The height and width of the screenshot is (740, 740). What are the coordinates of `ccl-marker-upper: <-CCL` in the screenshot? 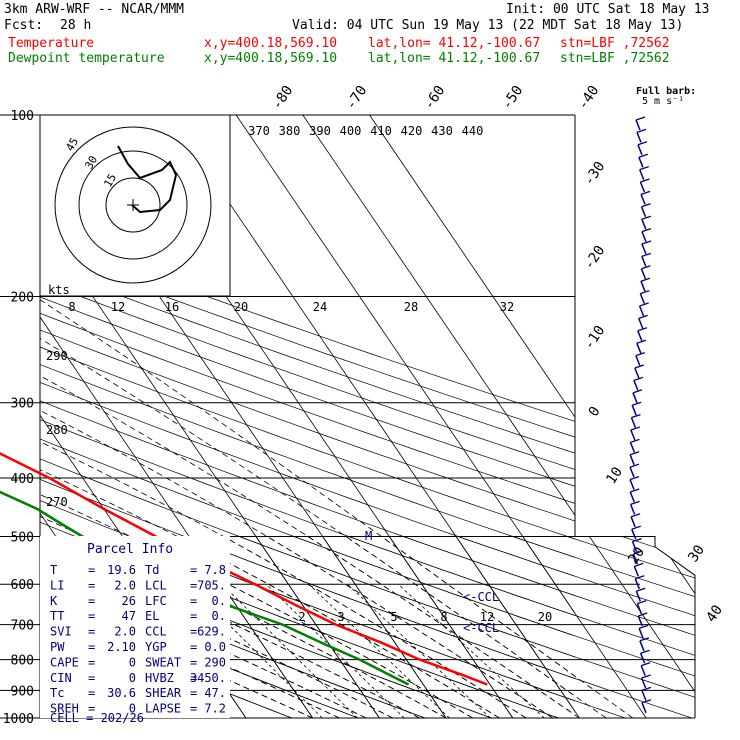 It's located at (481, 597).